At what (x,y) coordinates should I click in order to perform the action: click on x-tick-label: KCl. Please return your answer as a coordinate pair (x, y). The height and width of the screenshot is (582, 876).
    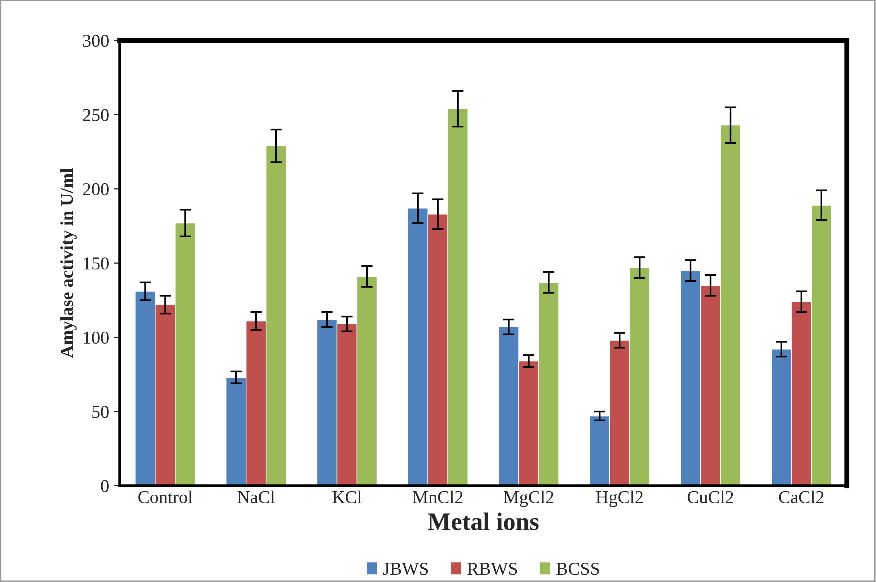
    Looking at the image, I should click on (347, 497).